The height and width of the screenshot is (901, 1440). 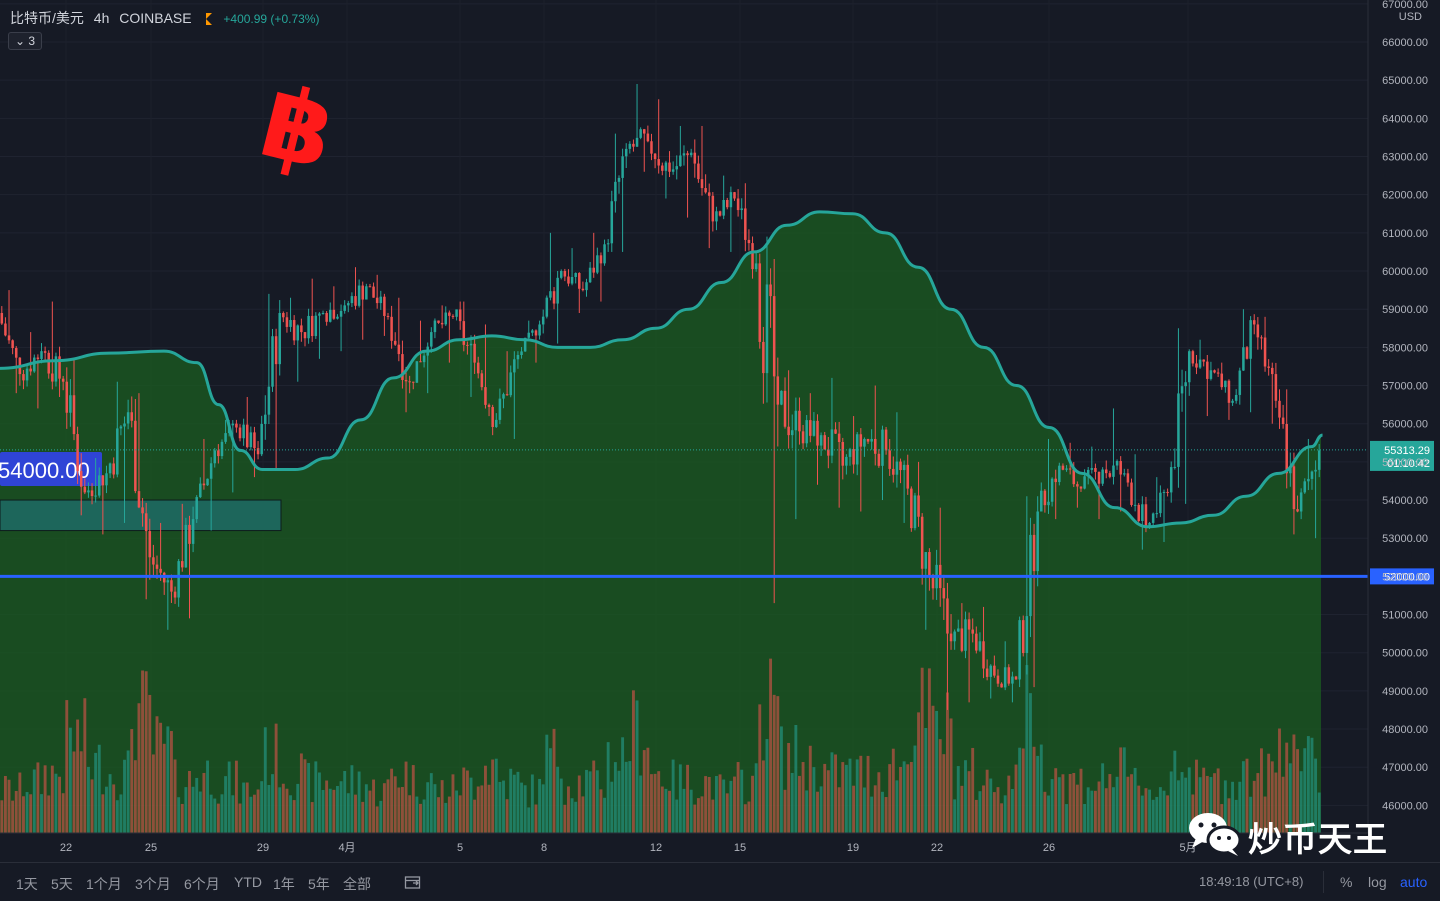 What do you see at coordinates (1405, 387) in the screenshot?
I see `price-tick-label: 57000.00` at bounding box center [1405, 387].